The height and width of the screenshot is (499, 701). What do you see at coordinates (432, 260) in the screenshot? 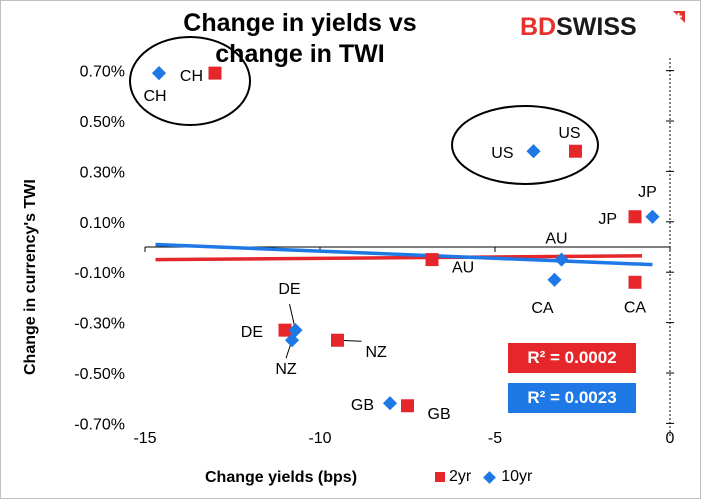
I see `point-2yr-AU` at bounding box center [432, 260].